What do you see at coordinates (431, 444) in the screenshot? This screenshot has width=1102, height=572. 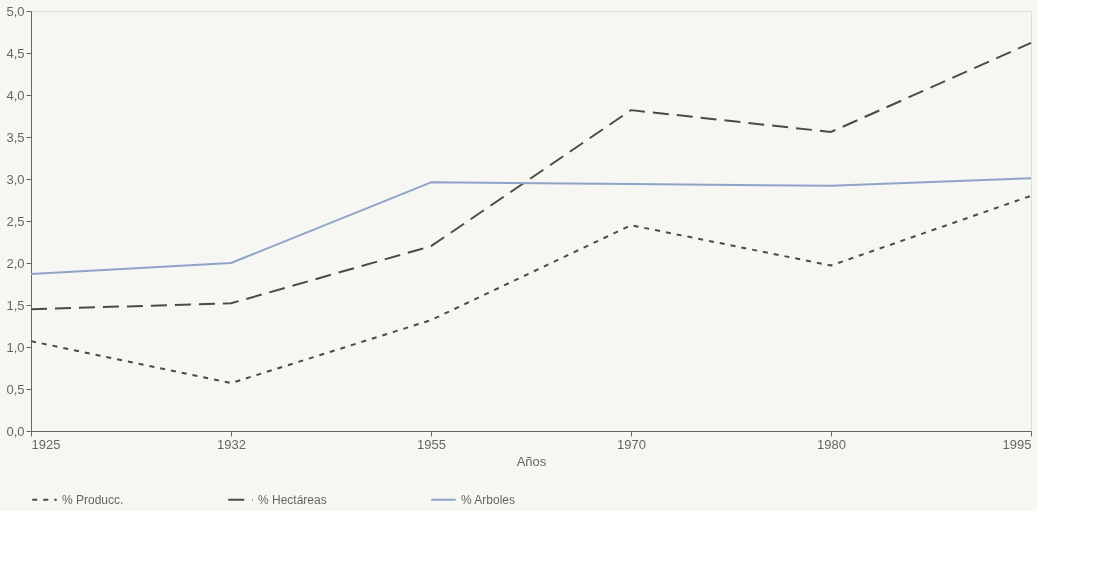 I see `x-tick-label: 1955` at bounding box center [431, 444].